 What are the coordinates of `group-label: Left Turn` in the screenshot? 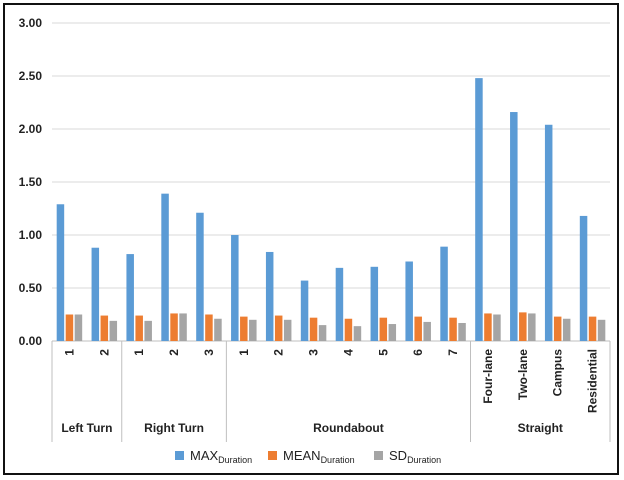 It's located at (86, 428).